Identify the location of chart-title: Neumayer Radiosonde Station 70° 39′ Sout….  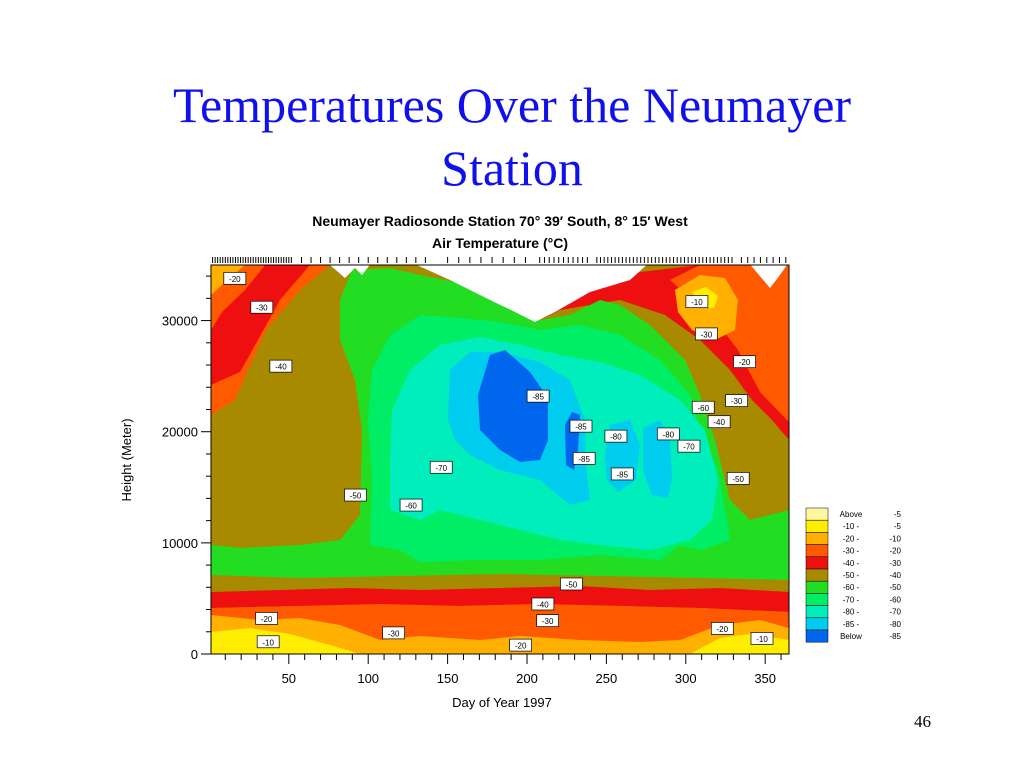
(500, 221).